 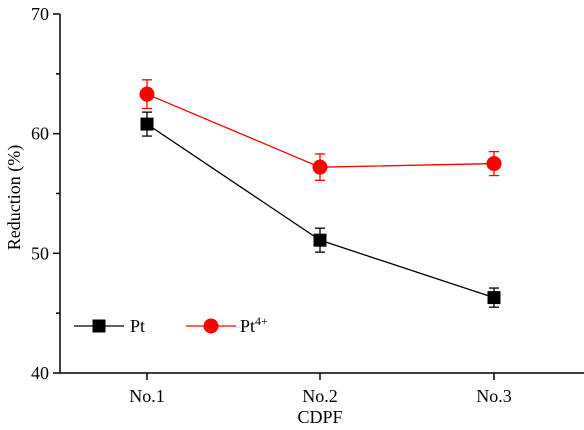 I want to click on series-pt4plus, so click(x=320, y=130).